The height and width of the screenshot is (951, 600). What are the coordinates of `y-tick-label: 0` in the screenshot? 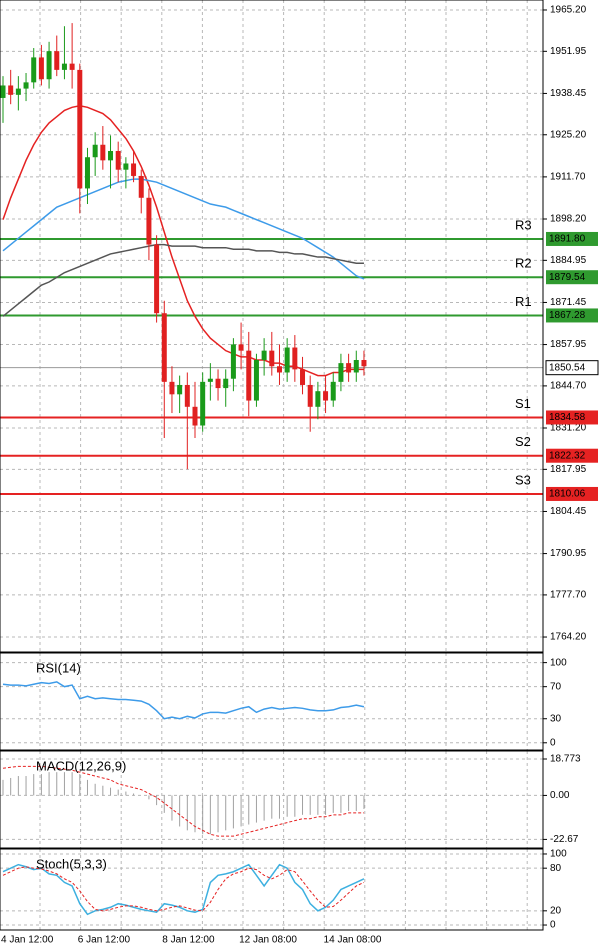 It's located at (553, 742).